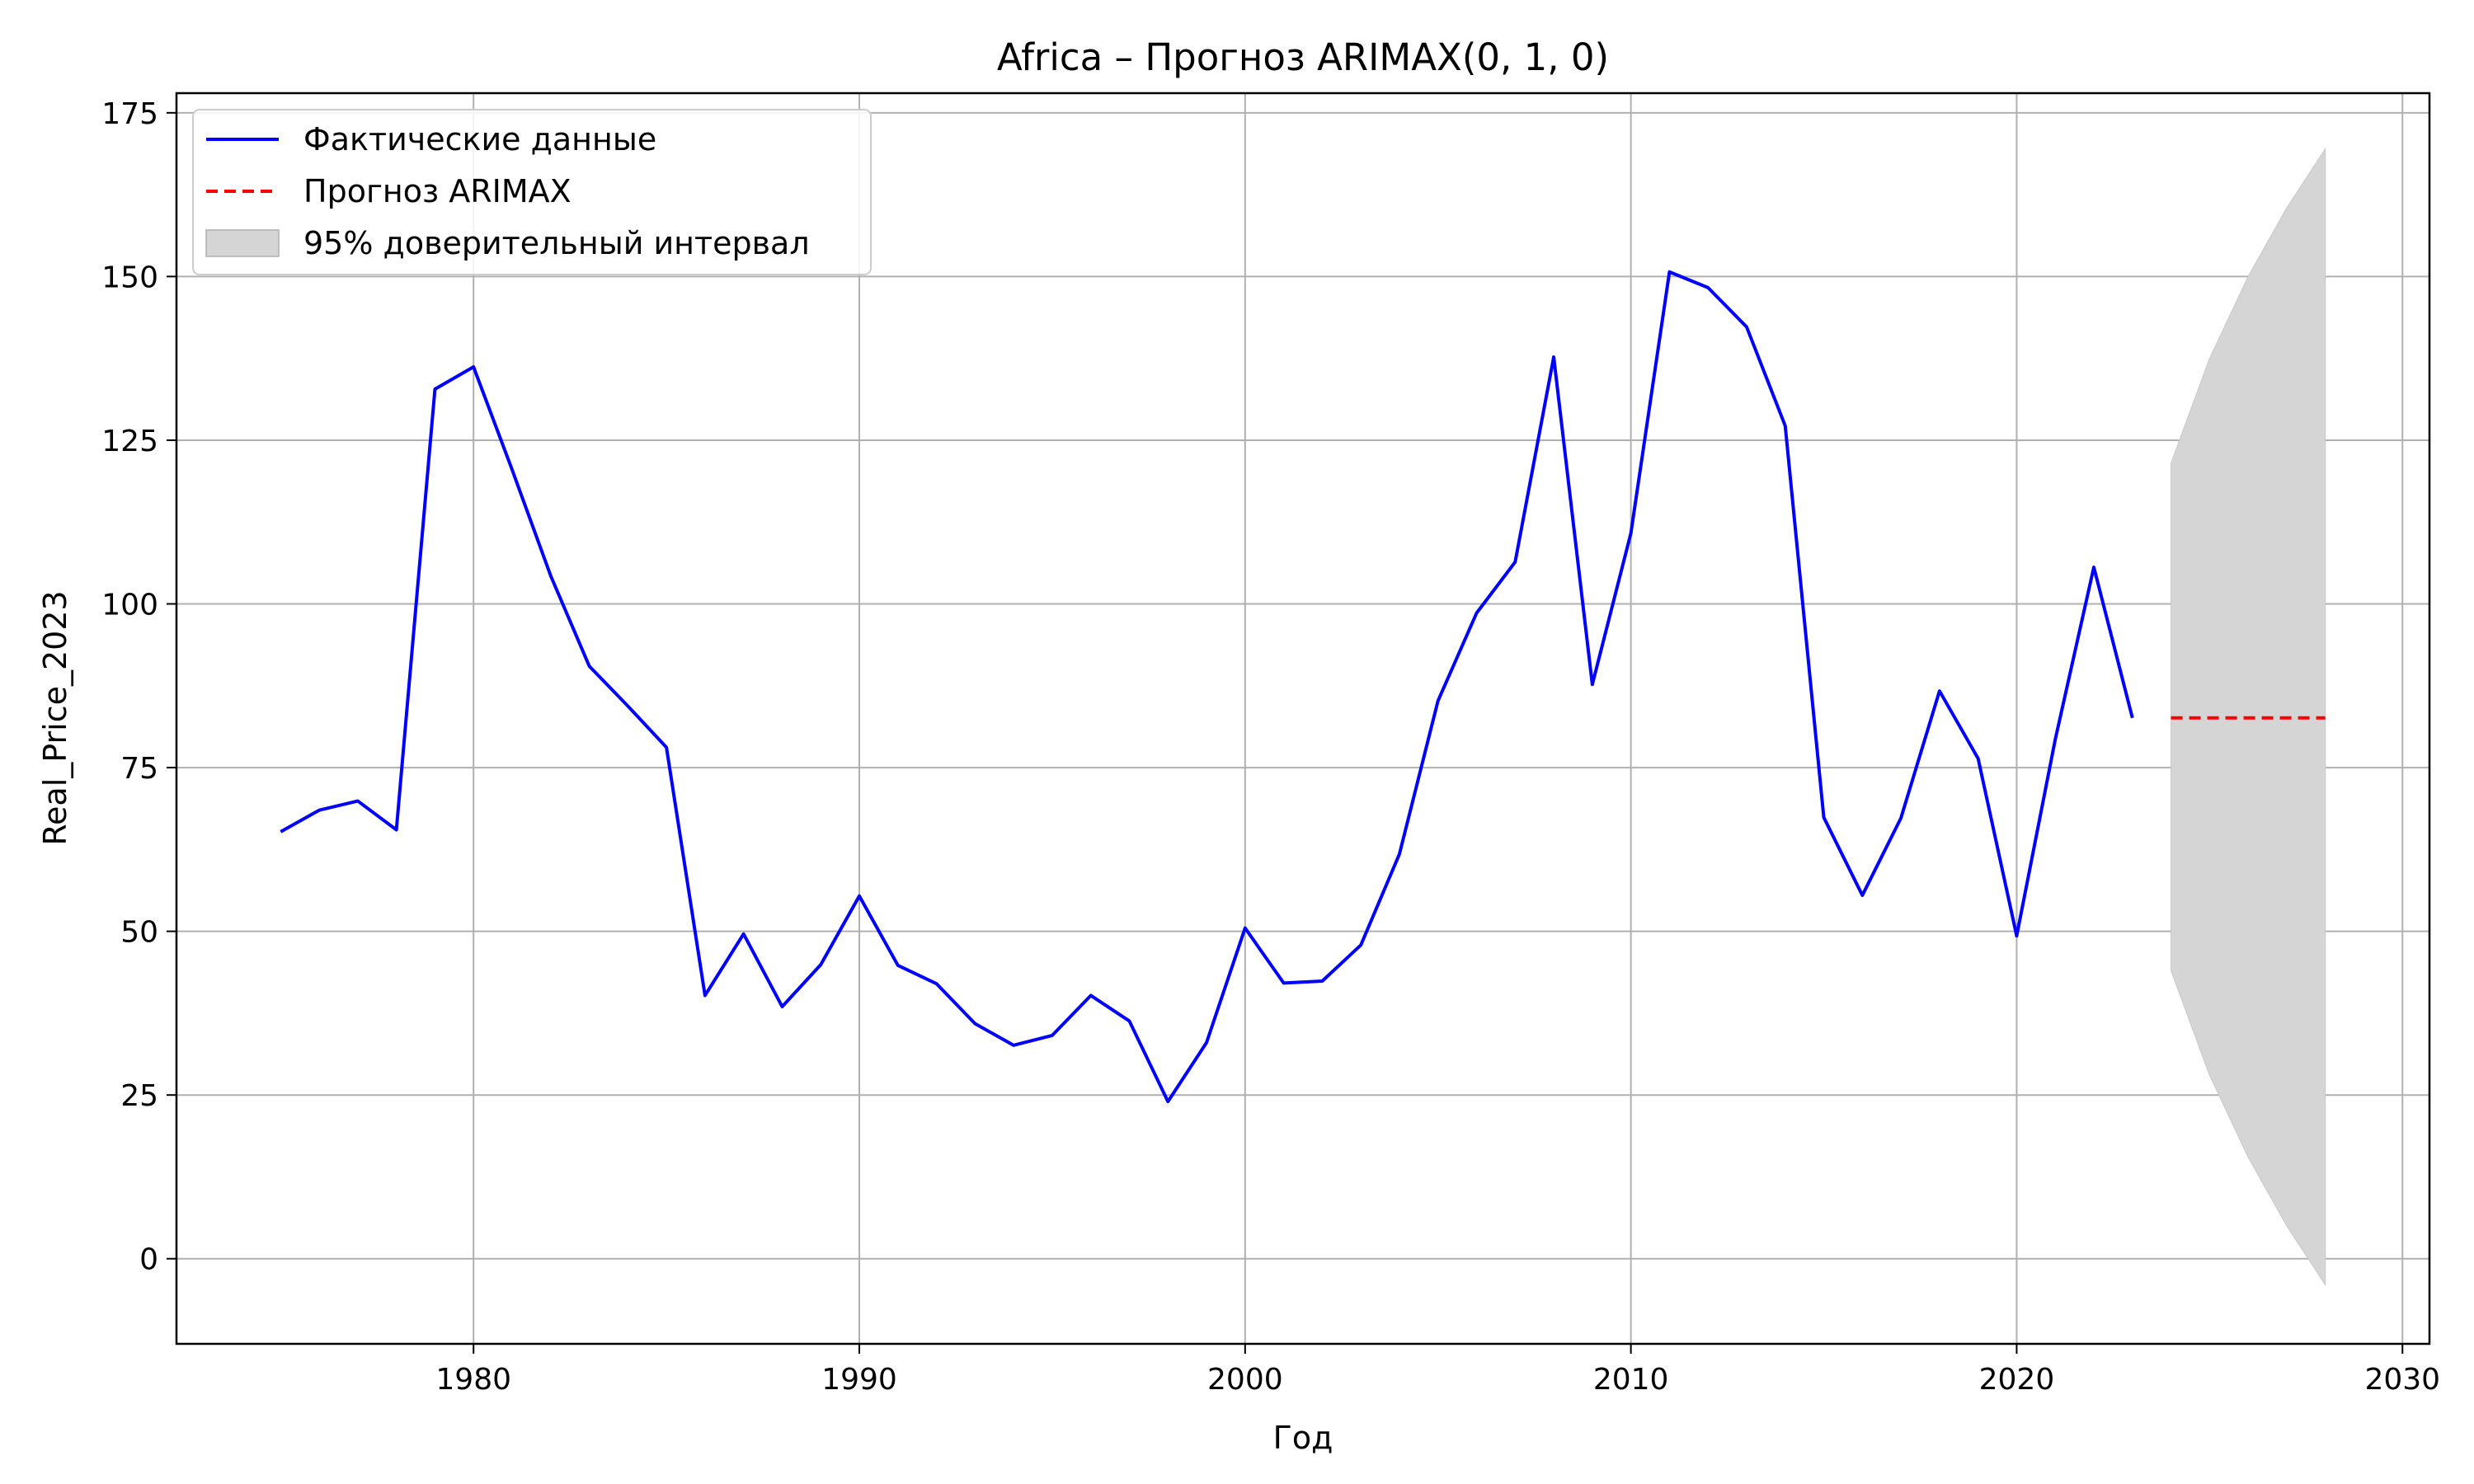  I want to click on y-tick-label: 175, so click(129, 114).